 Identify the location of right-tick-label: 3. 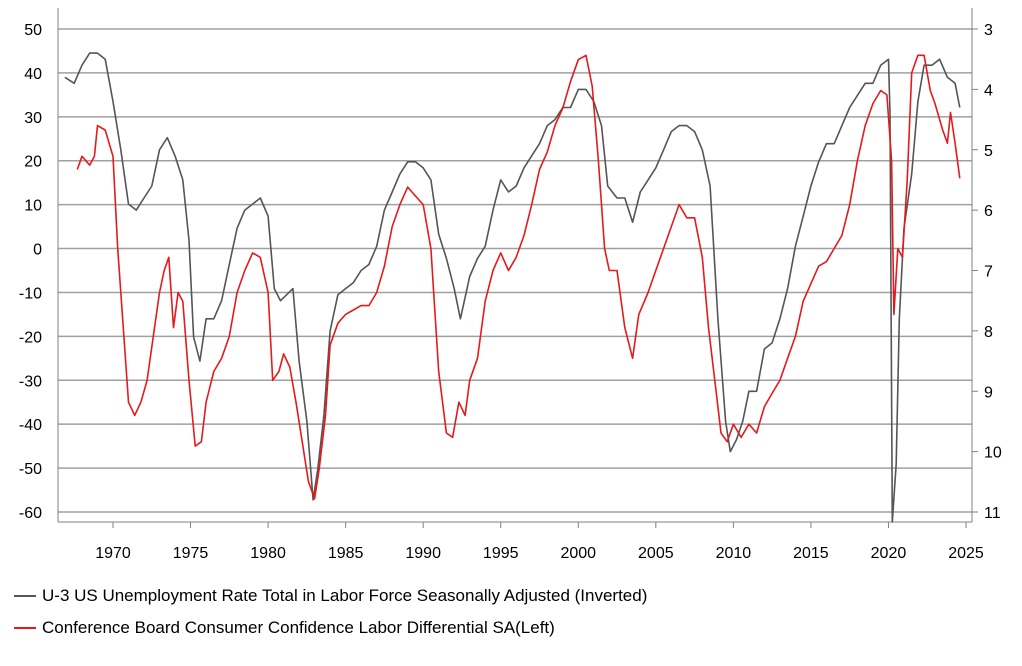
(988, 30).